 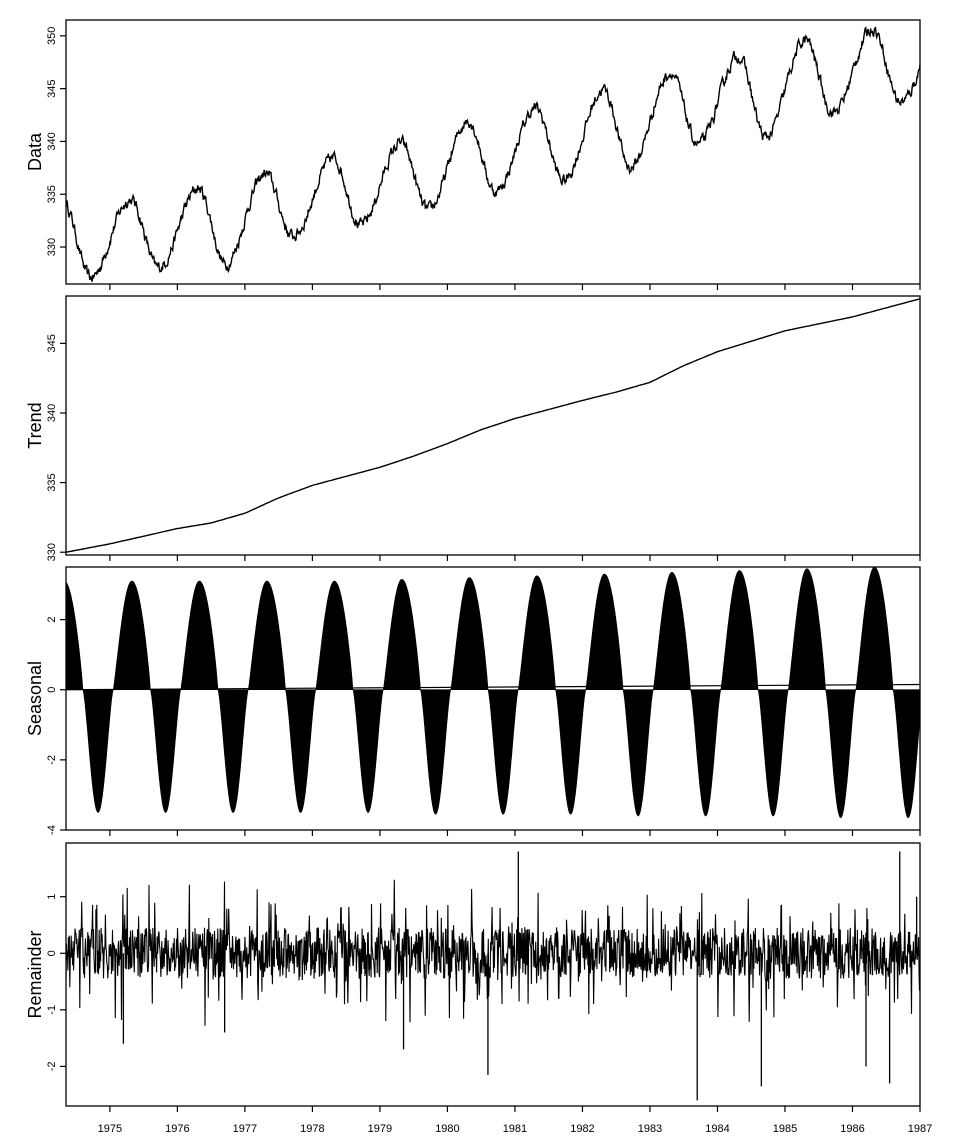 What do you see at coordinates (447, 1129) in the screenshot?
I see `x-tick-label: 1980` at bounding box center [447, 1129].